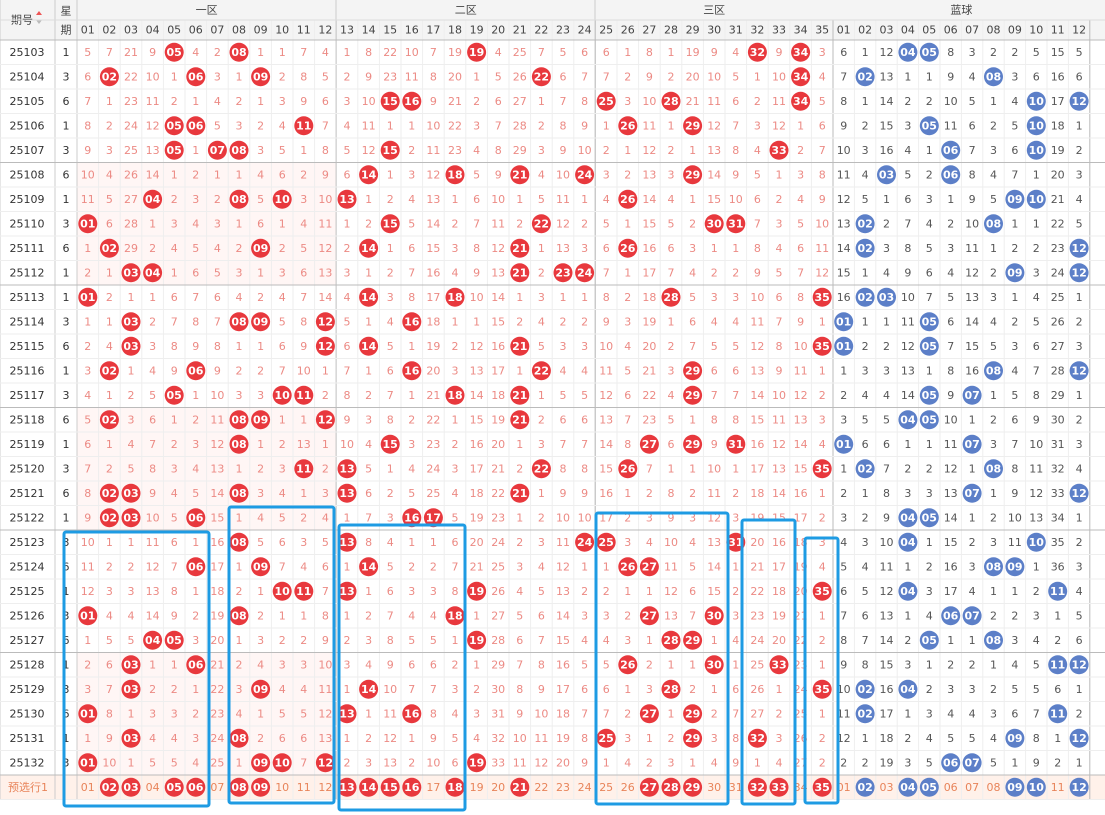  Describe the element at coordinates (1058, 395) in the screenshot. I see `miss-count: 29` at that location.